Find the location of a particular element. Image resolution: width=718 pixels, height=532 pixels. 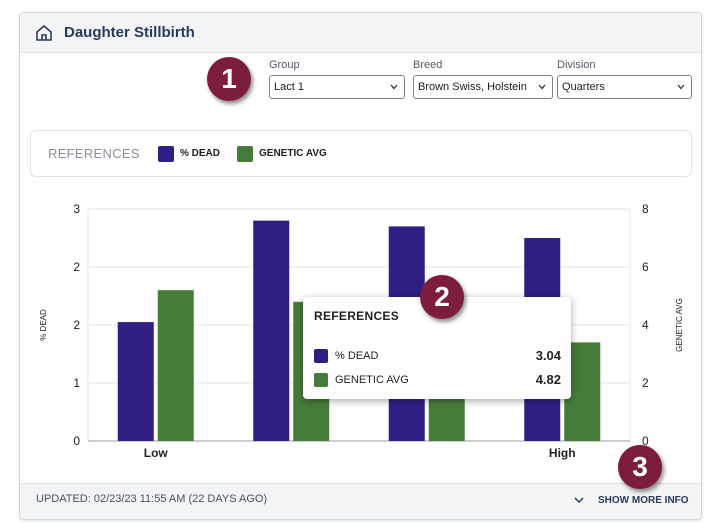

right-tick-label: 2 is located at coordinates (645, 383).